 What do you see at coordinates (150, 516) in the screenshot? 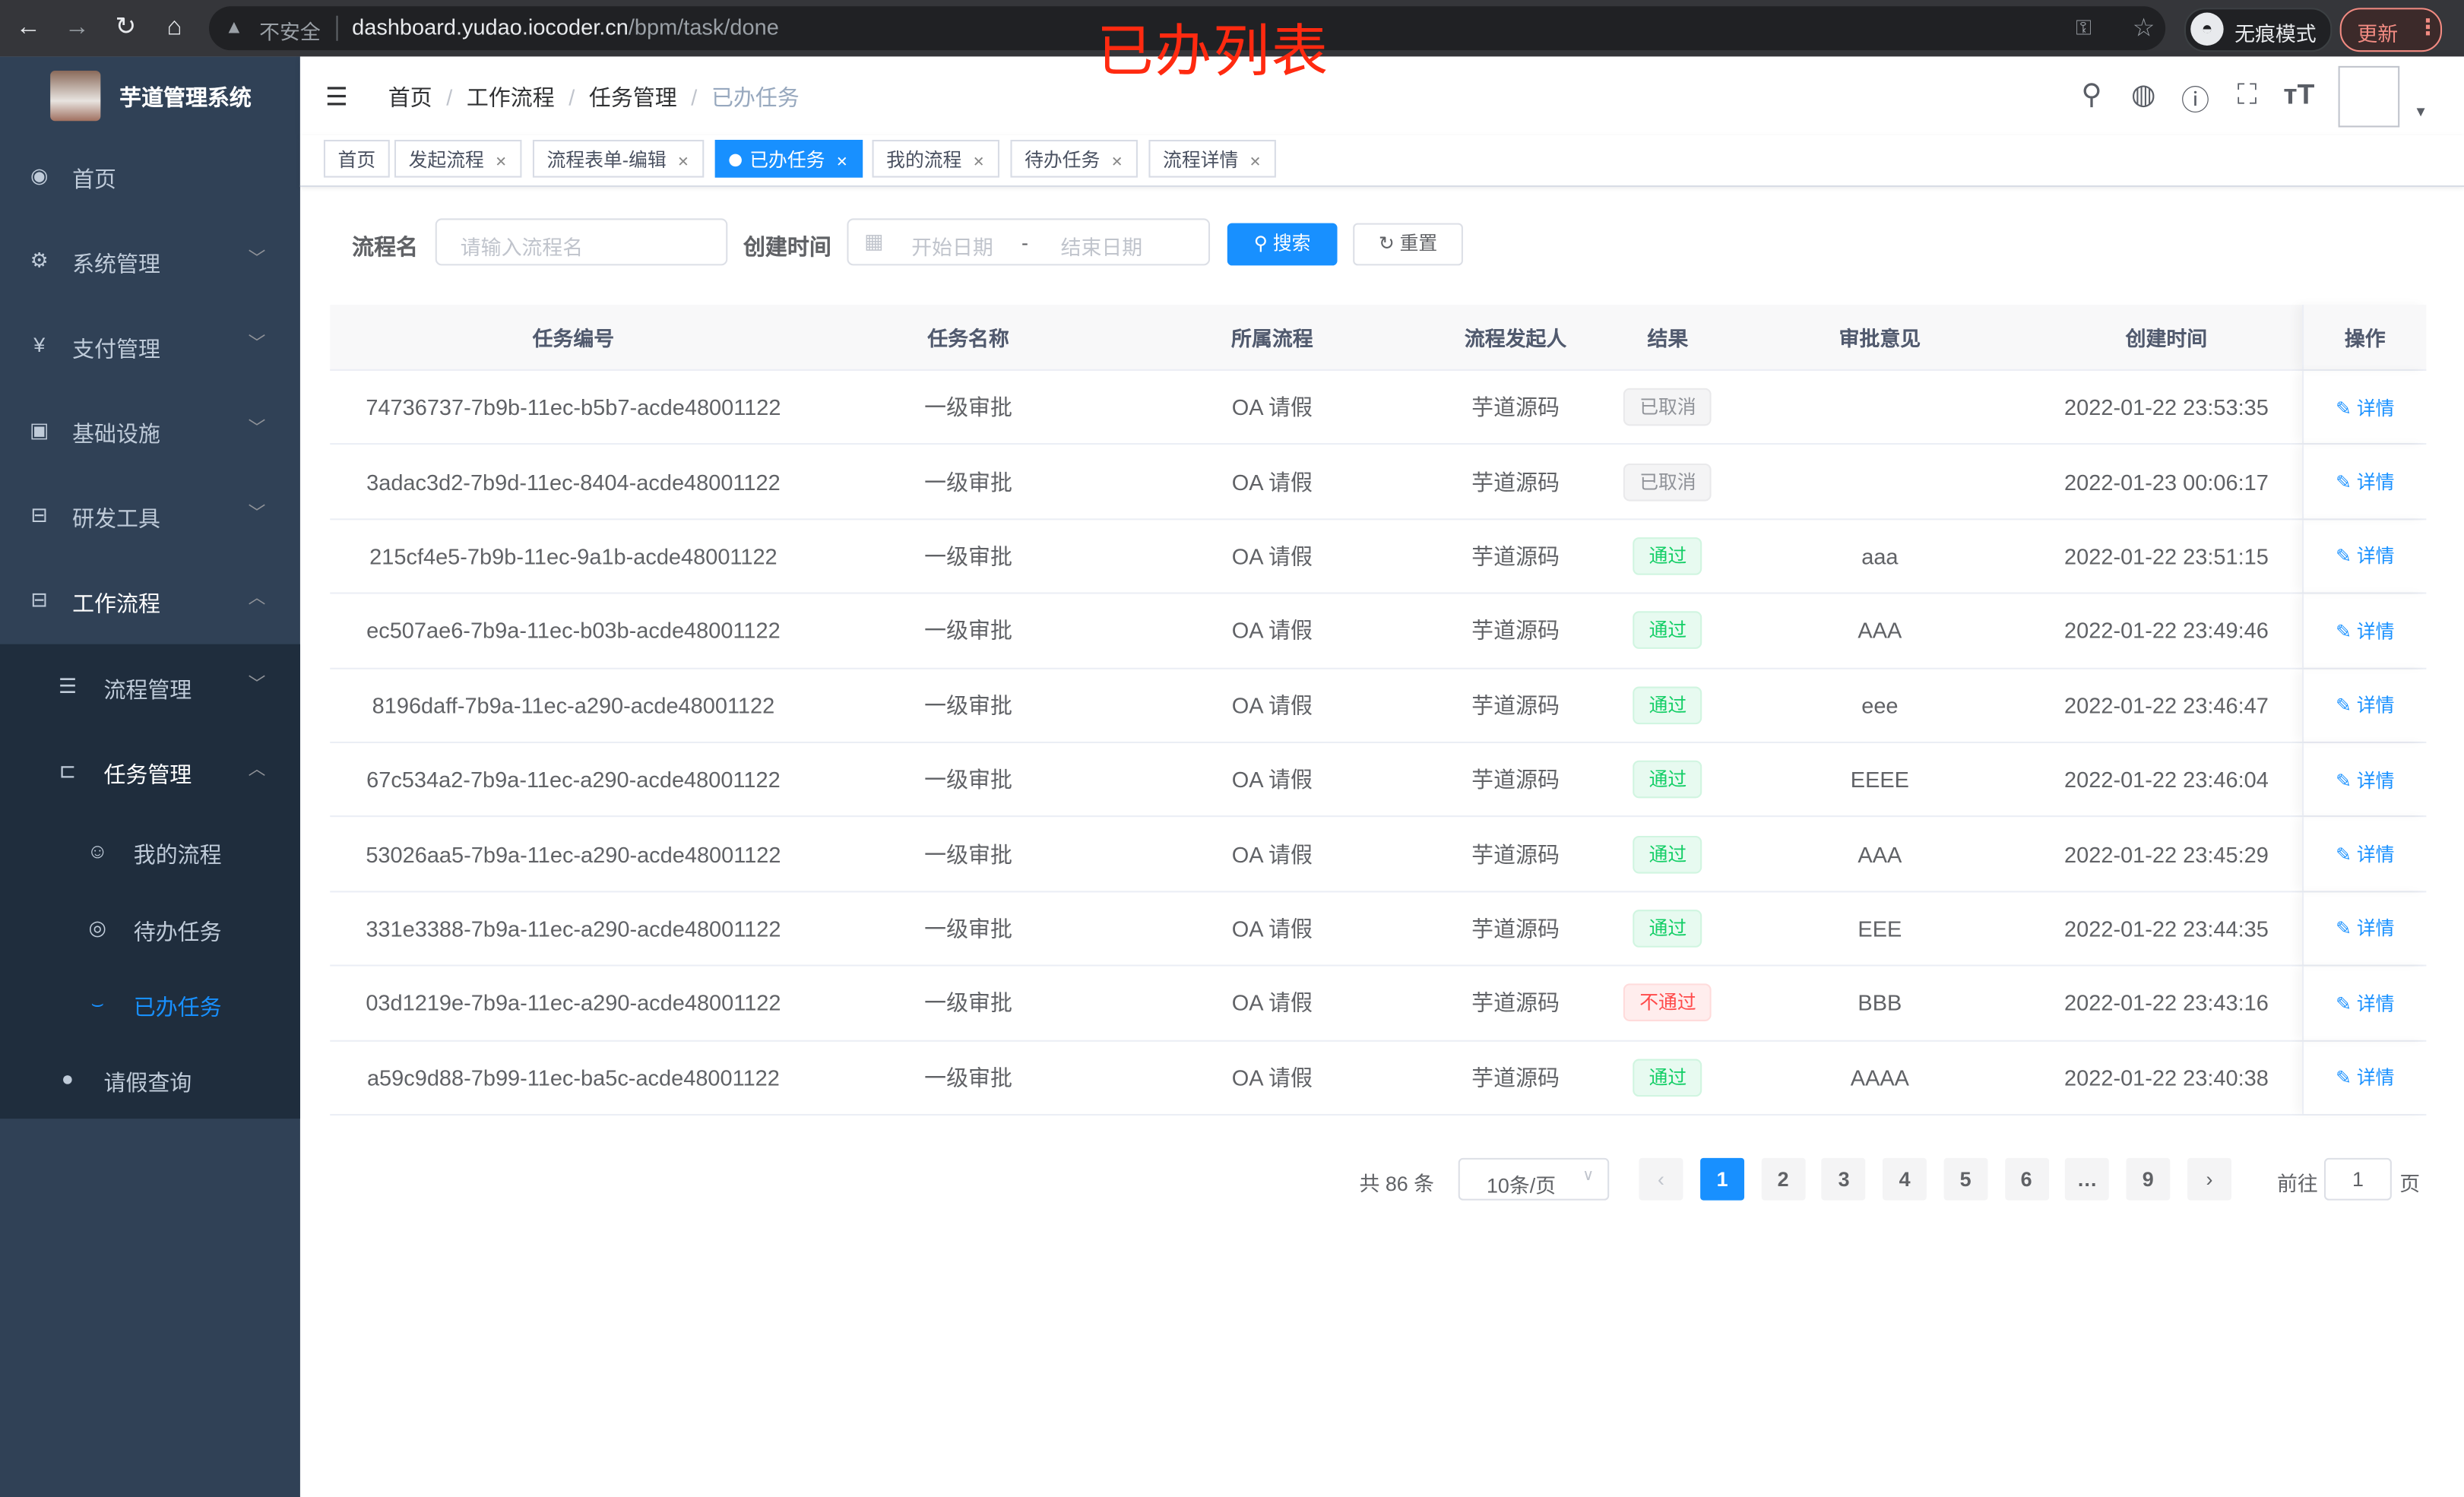
I see `sidebar-item-devtools: ⊟ 研发工具 ﹀` at bounding box center [150, 516].